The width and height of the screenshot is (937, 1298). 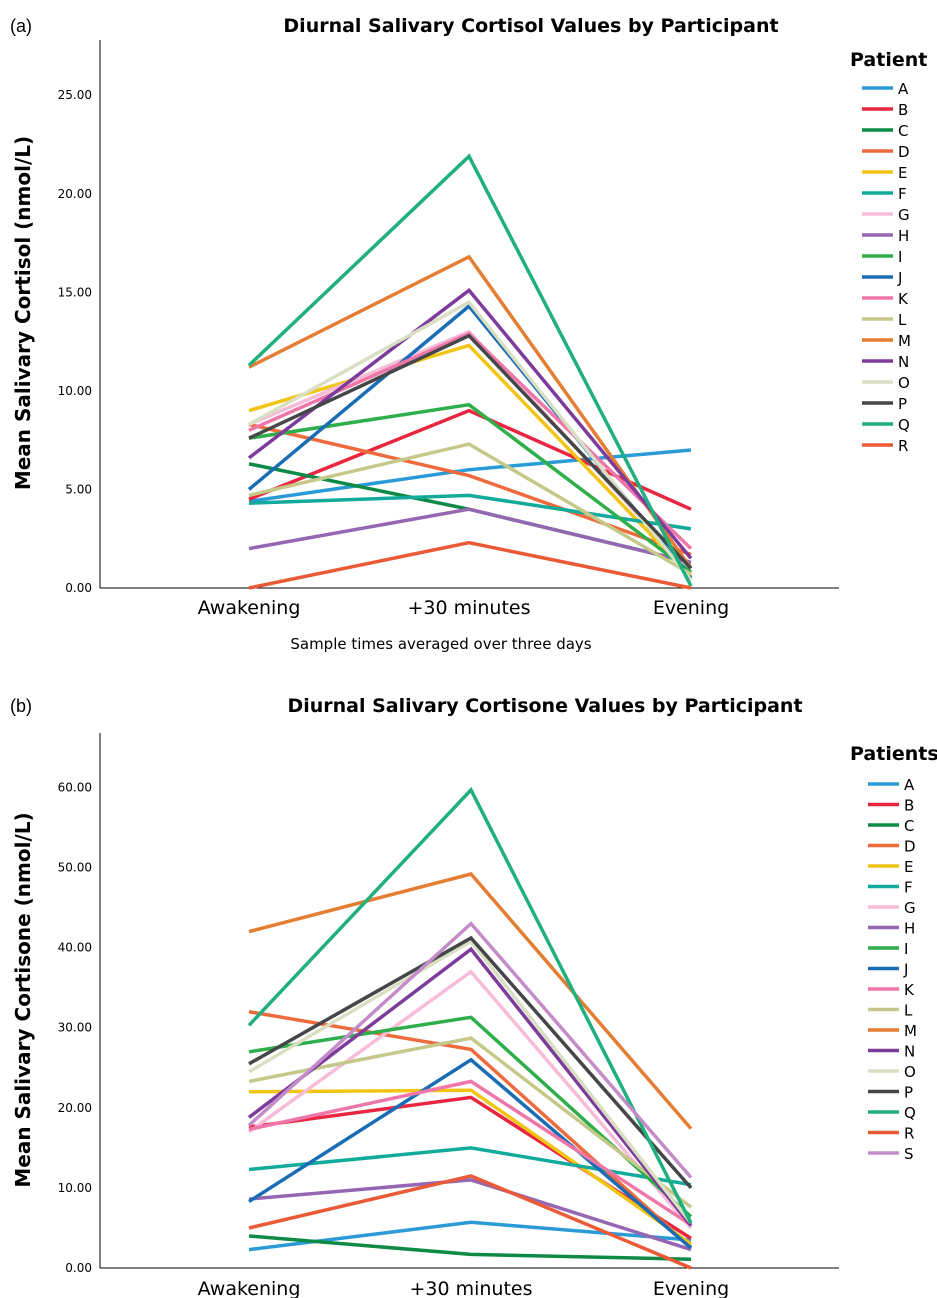 What do you see at coordinates (78, 489) in the screenshot?
I see `y-tick-label: 5.00` at bounding box center [78, 489].